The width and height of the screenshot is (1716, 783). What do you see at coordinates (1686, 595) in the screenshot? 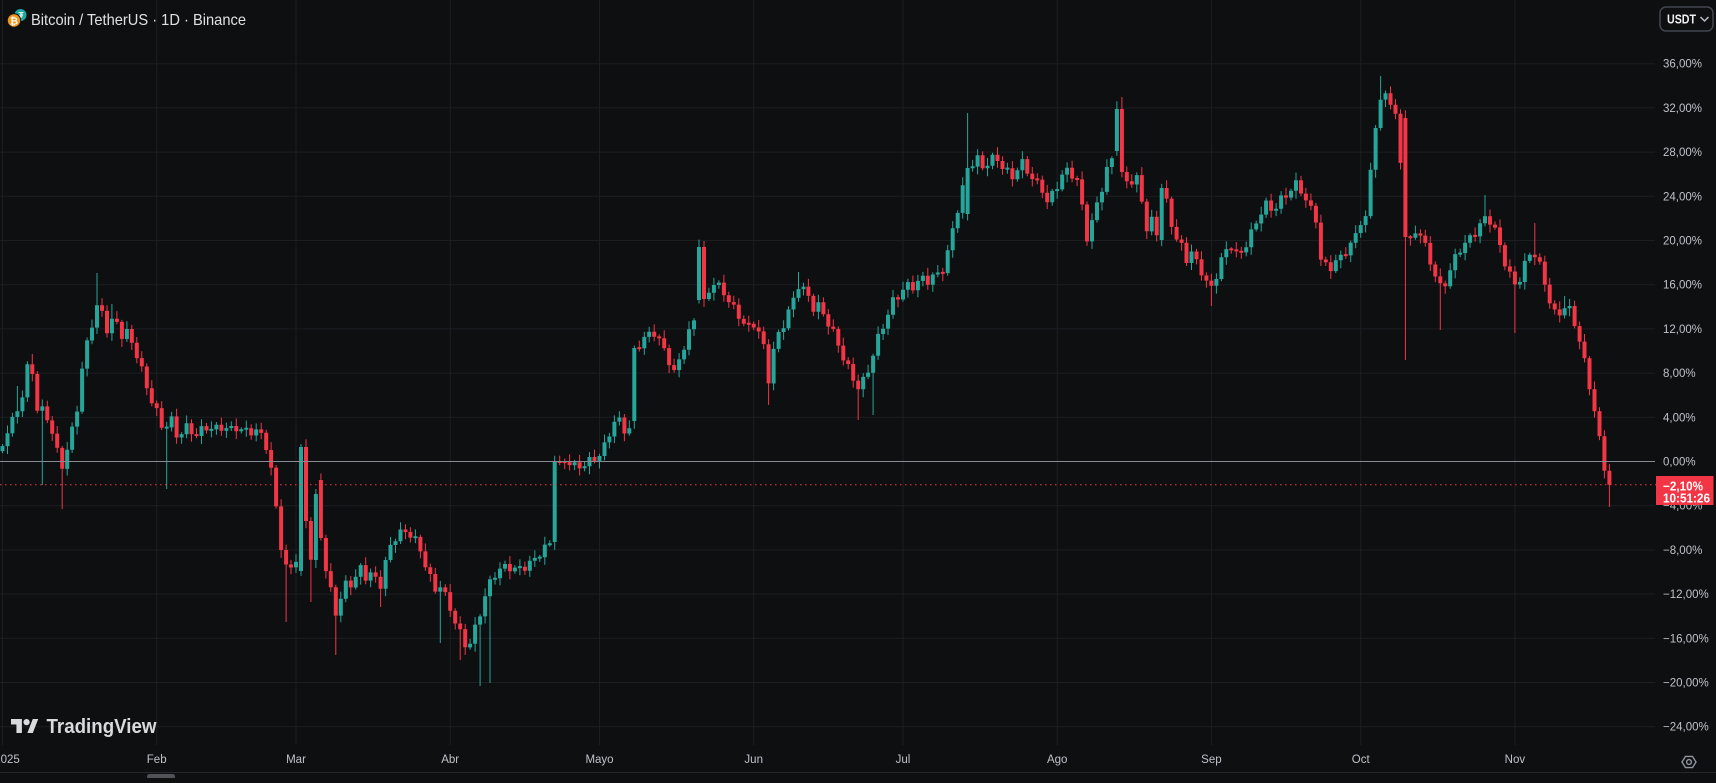
I see `svg-text: −12,00%` at bounding box center [1686, 595].